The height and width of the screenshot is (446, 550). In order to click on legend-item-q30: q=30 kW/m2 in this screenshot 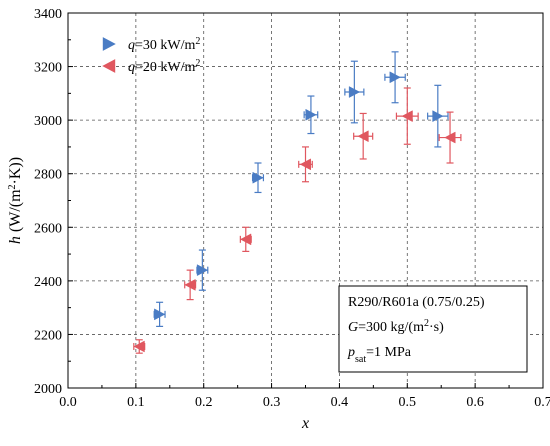, I will do `click(151, 45)`.